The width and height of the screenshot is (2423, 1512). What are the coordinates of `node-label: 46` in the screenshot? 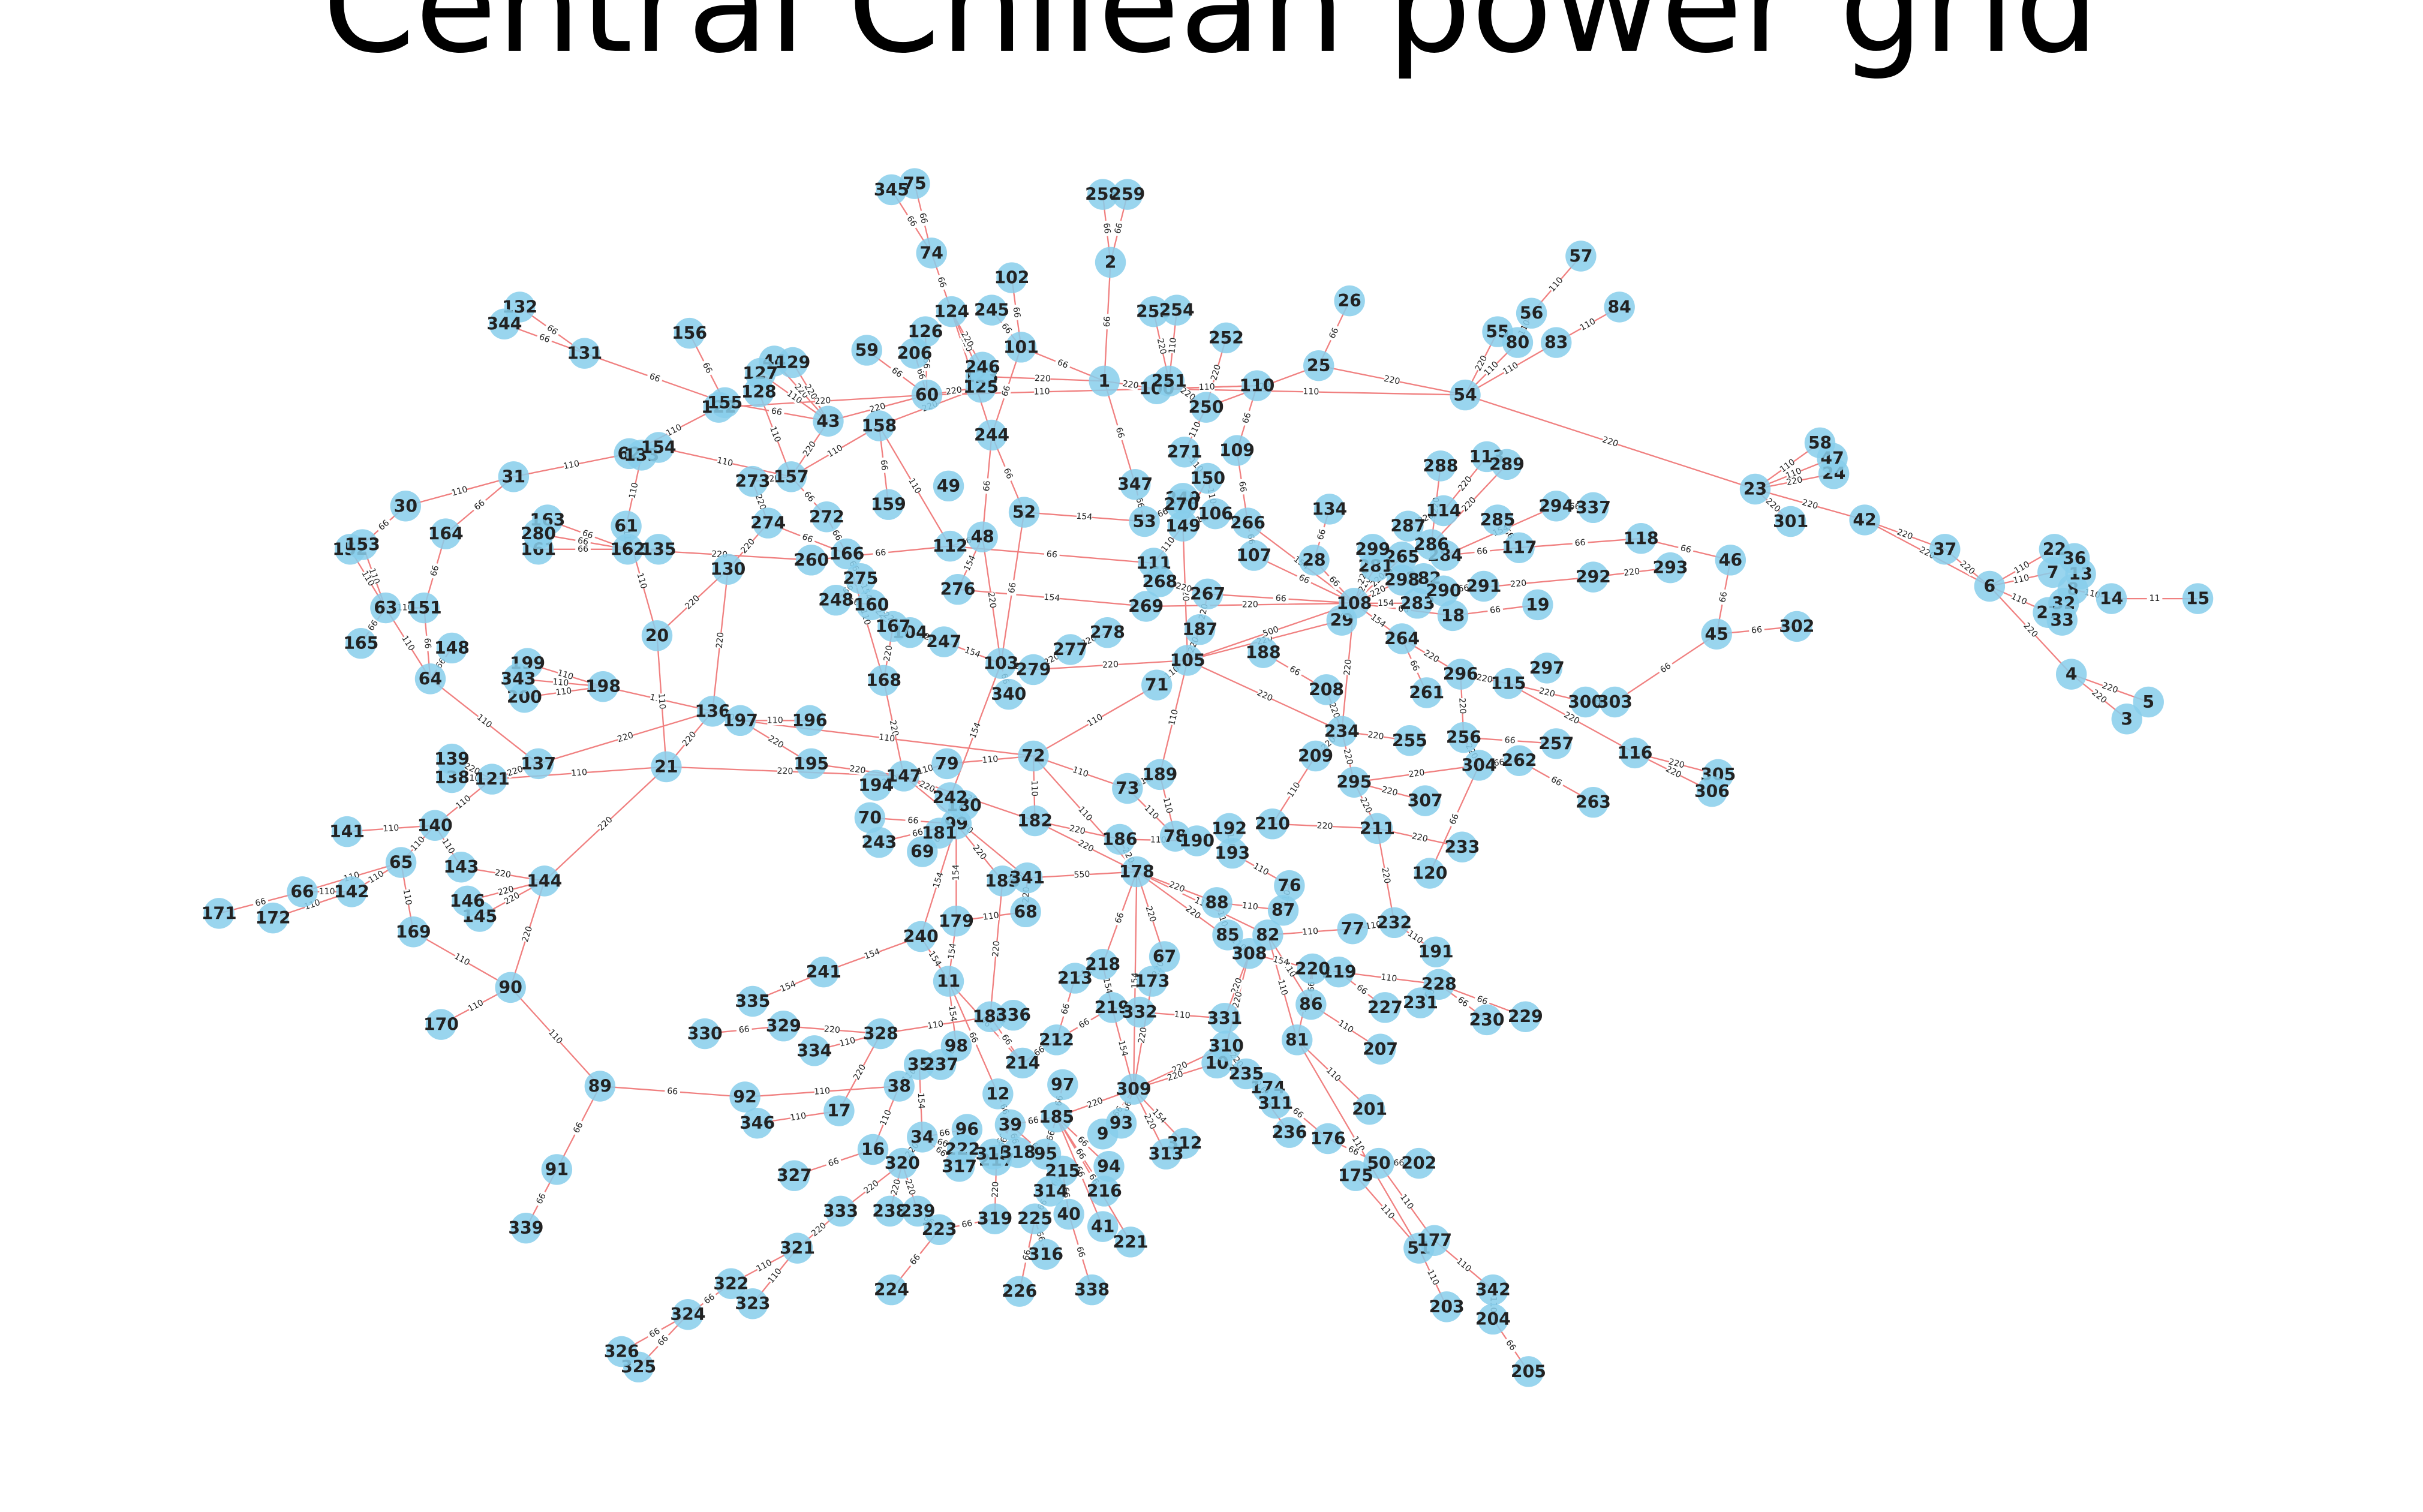 It's located at (1730, 560).